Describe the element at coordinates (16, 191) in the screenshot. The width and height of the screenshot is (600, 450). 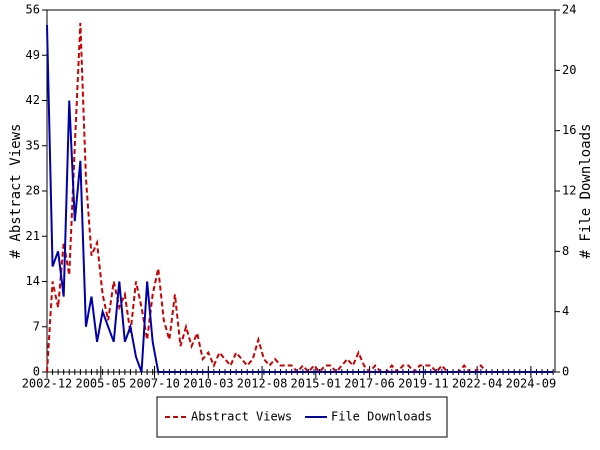
I see `y-axis-label: # Abstract Views` at that location.